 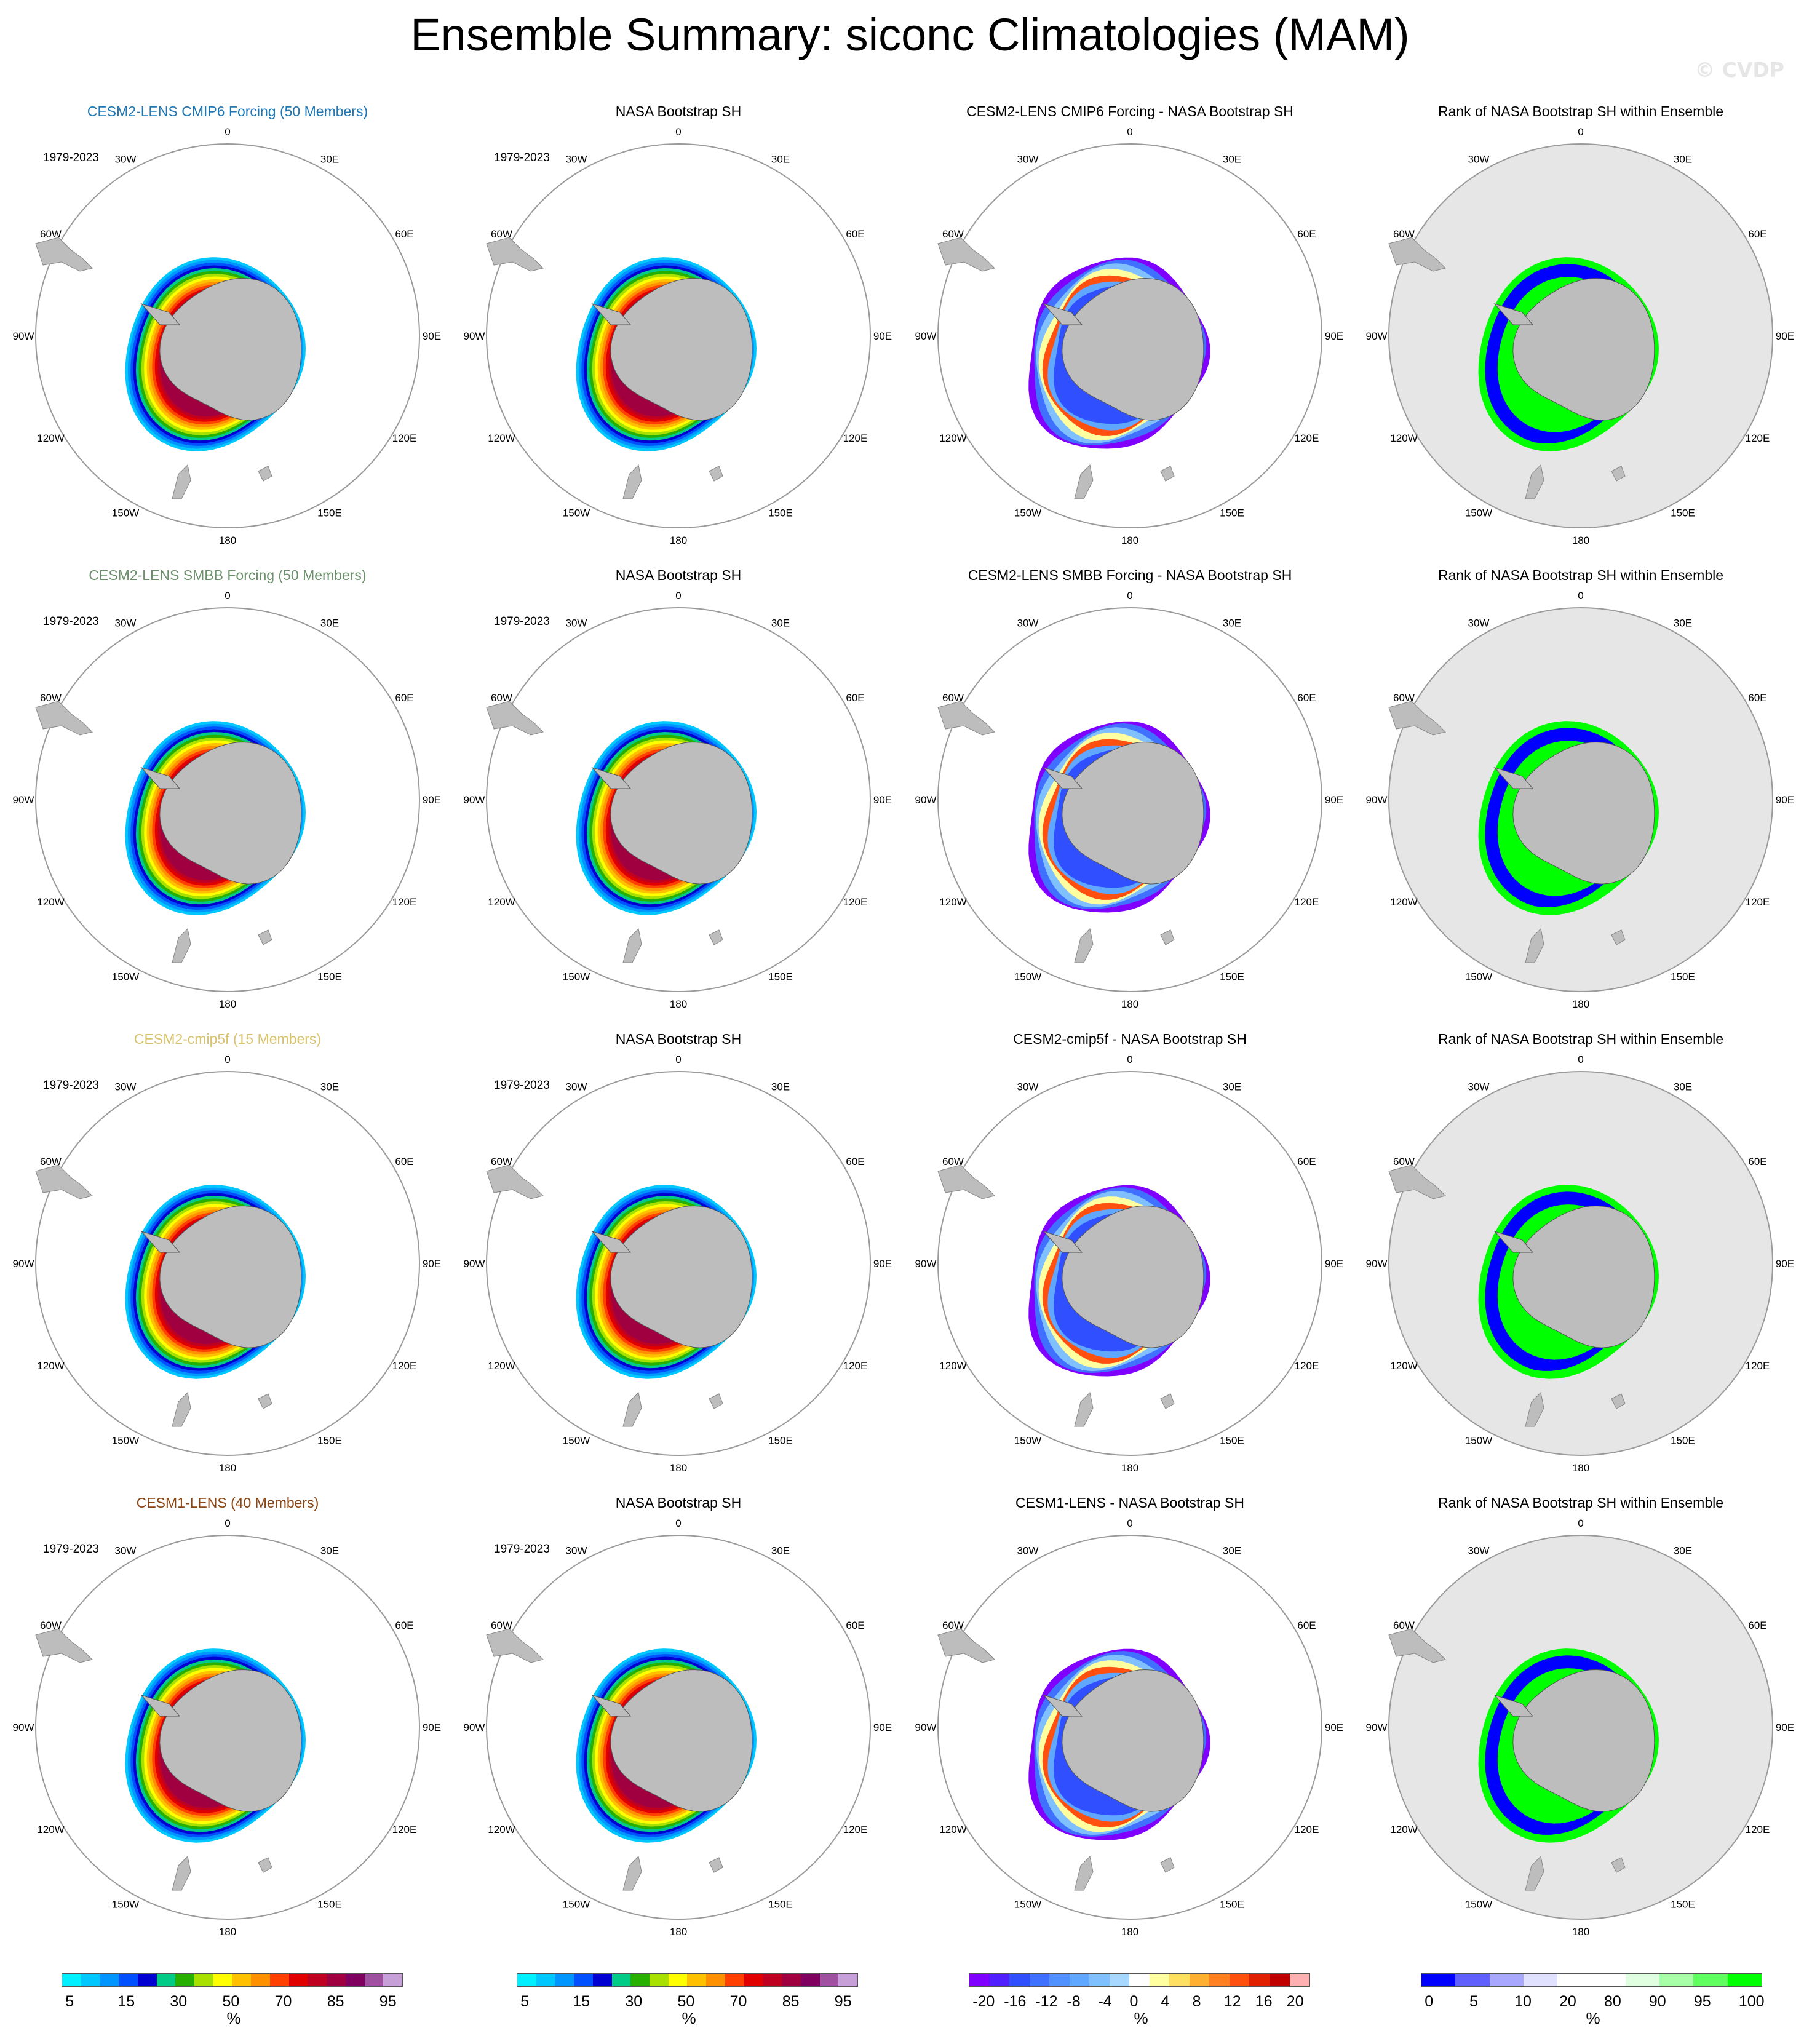 What do you see at coordinates (1430, 2001) in the screenshot?
I see `colorbar-tick-label: 0` at bounding box center [1430, 2001].